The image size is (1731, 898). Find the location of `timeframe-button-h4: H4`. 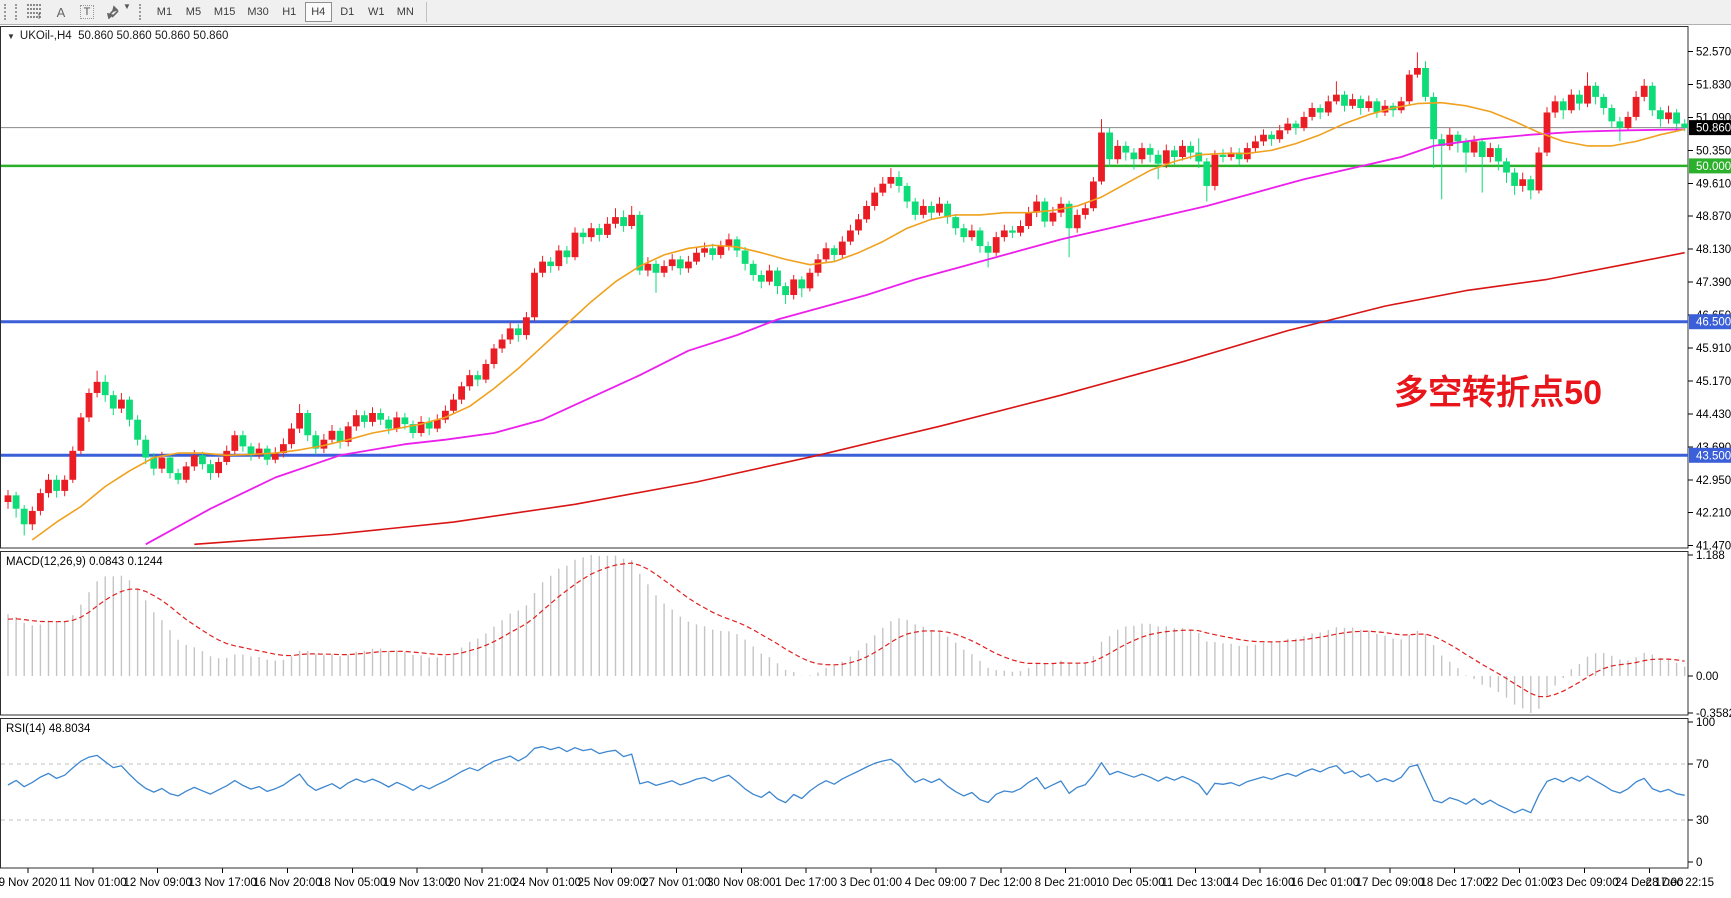

timeframe-button-h4: H4 is located at coordinates (318, 12).